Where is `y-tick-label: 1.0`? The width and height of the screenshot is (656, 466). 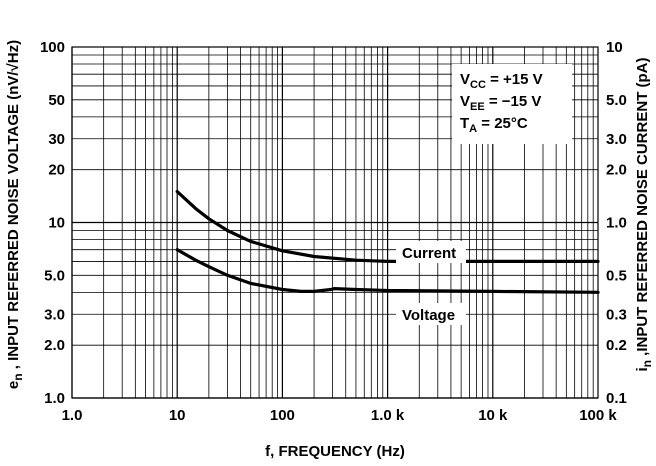
y-tick-label: 1.0 is located at coordinates (54, 398).